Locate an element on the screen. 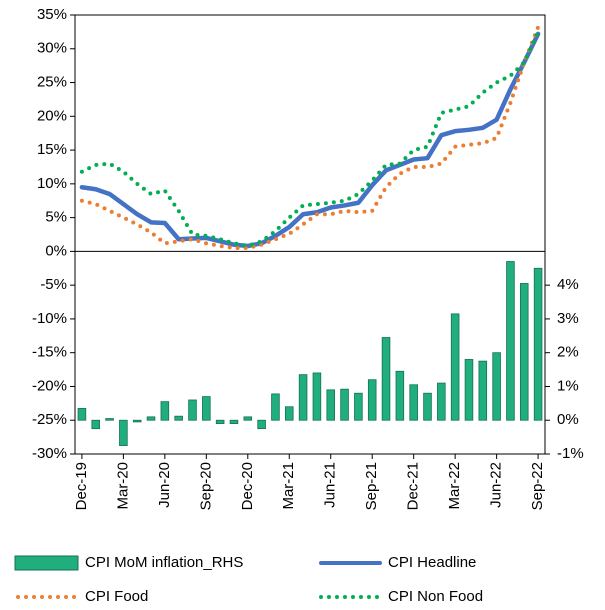  y2-tick-label: 0% is located at coordinates (568, 419).